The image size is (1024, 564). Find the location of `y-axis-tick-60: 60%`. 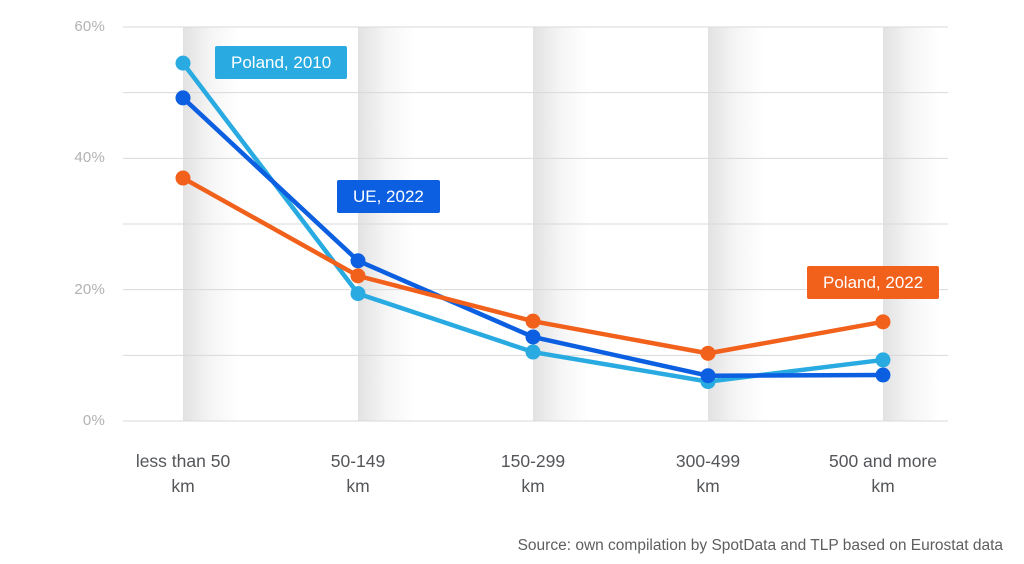

y-axis-tick-60: 60% is located at coordinates (89, 26).